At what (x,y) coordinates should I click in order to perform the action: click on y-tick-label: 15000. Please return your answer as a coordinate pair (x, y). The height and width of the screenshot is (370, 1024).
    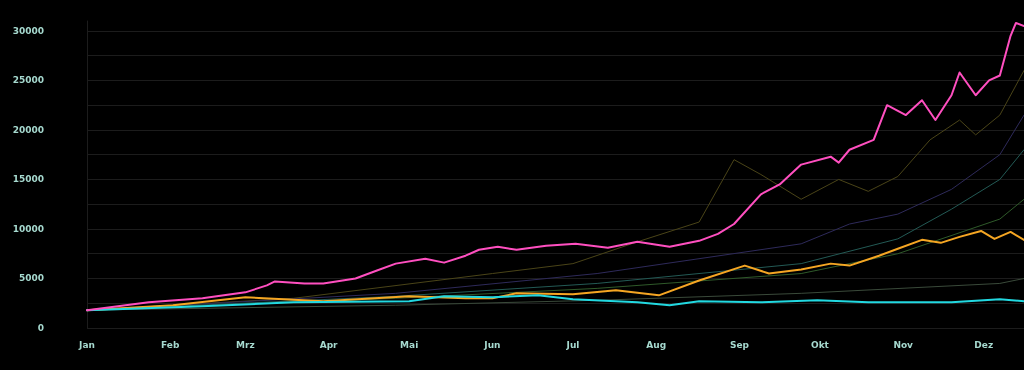
    Looking at the image, I should click on (28, 179).